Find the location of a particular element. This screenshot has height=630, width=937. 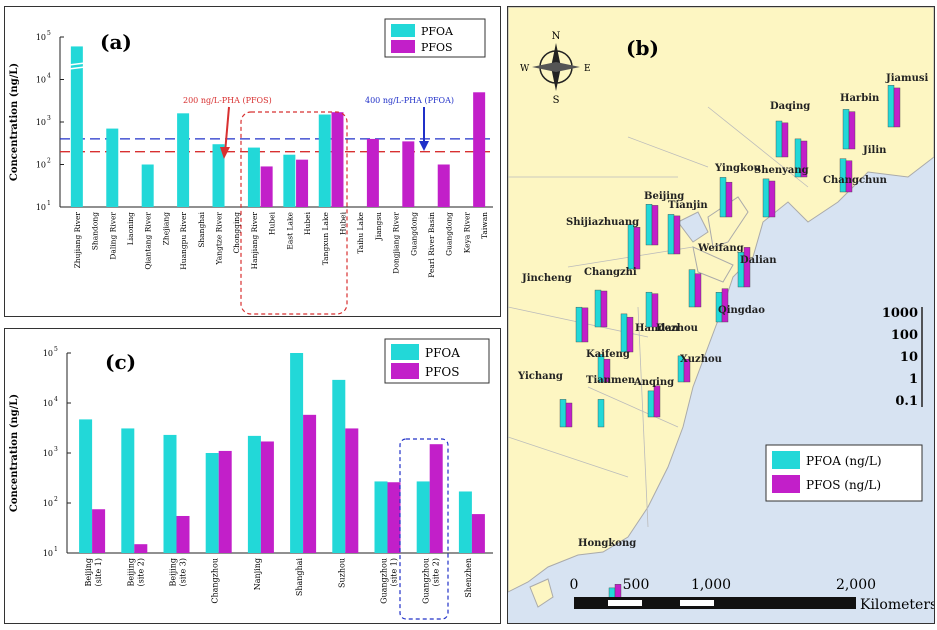

x-tick-label: Guangzhou is located at coordinates (426, 581).